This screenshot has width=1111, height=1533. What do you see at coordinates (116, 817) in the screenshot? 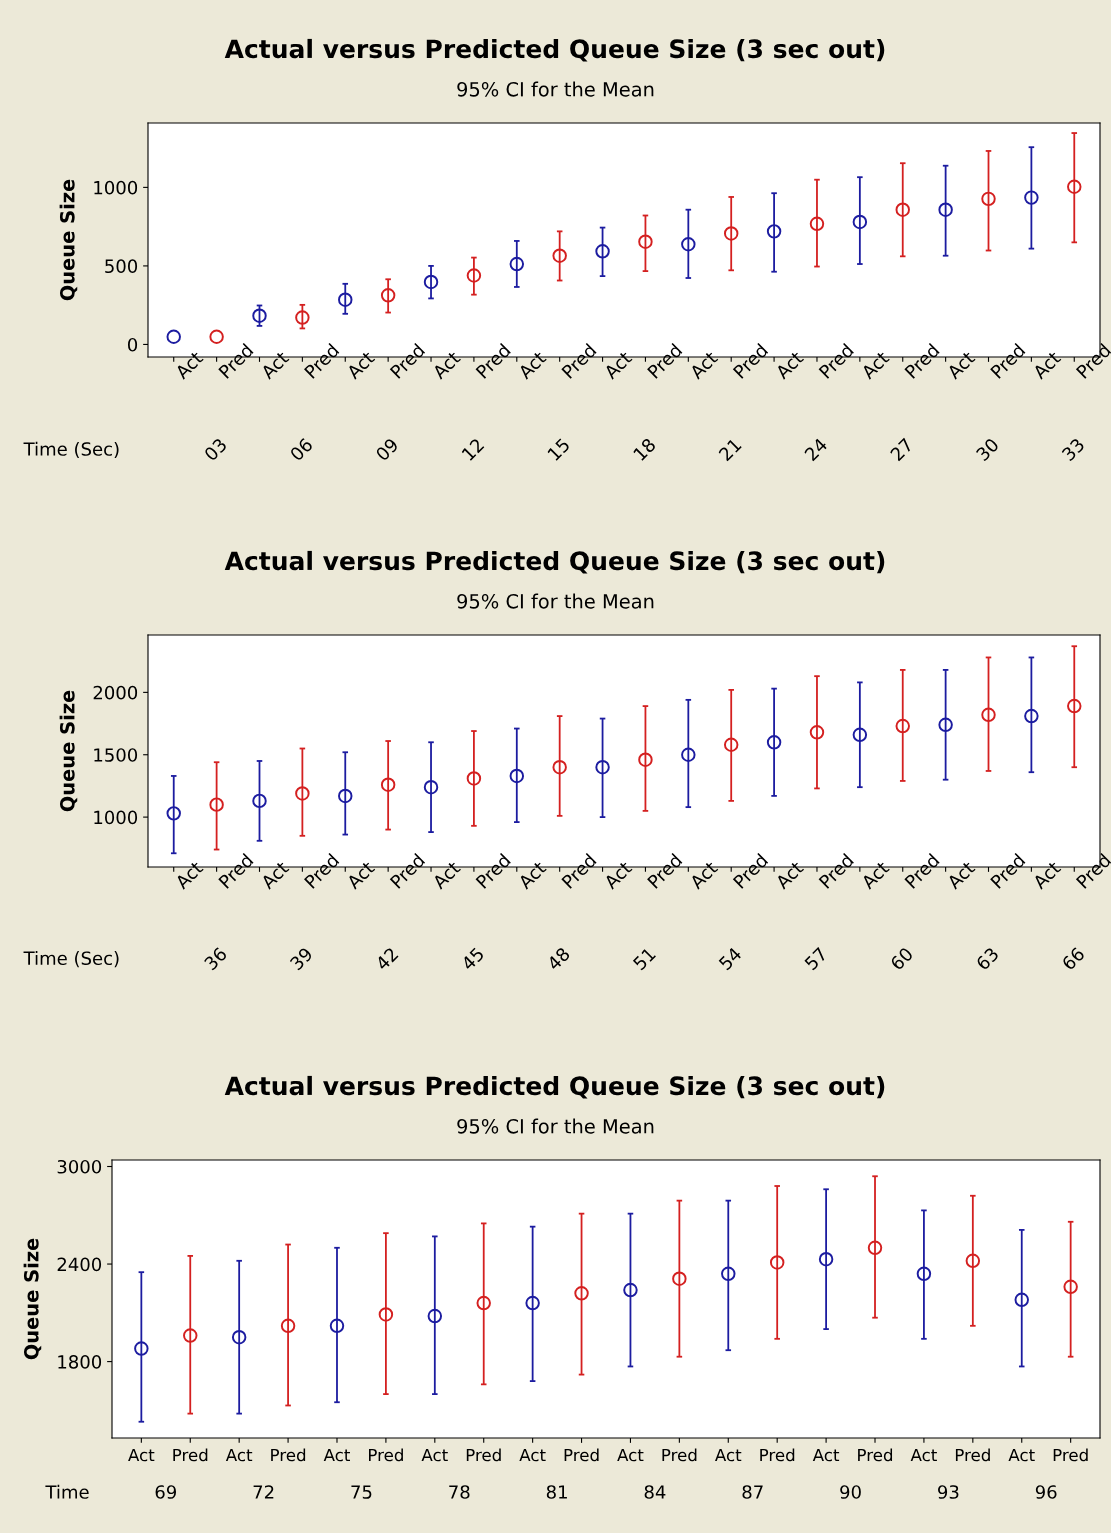
I see `y-tick-label: 1000` at bounding box center [116, 817].